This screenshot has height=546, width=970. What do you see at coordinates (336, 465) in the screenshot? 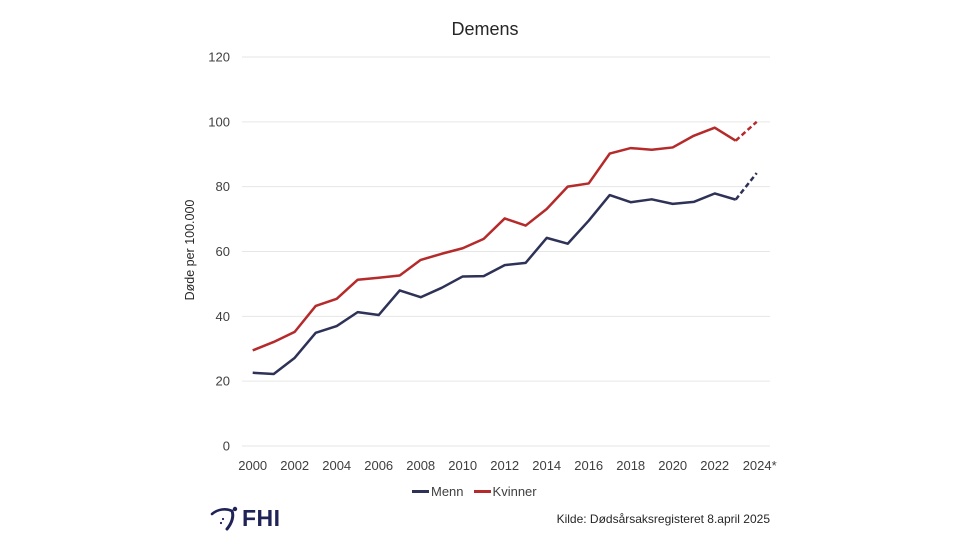
I see `x-tick-label: 2004` at bounding box center [336, 465].